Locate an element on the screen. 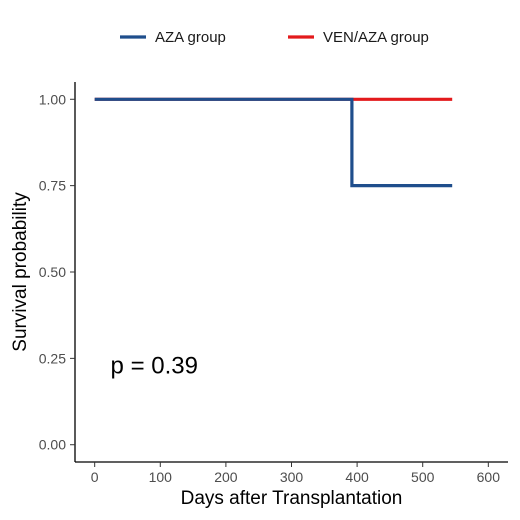 This screenshot has width=520, height=520. y-axis-ticks: 0.00 0.25 0.50 0.75 1.00 is located at coordinates (57, 272).